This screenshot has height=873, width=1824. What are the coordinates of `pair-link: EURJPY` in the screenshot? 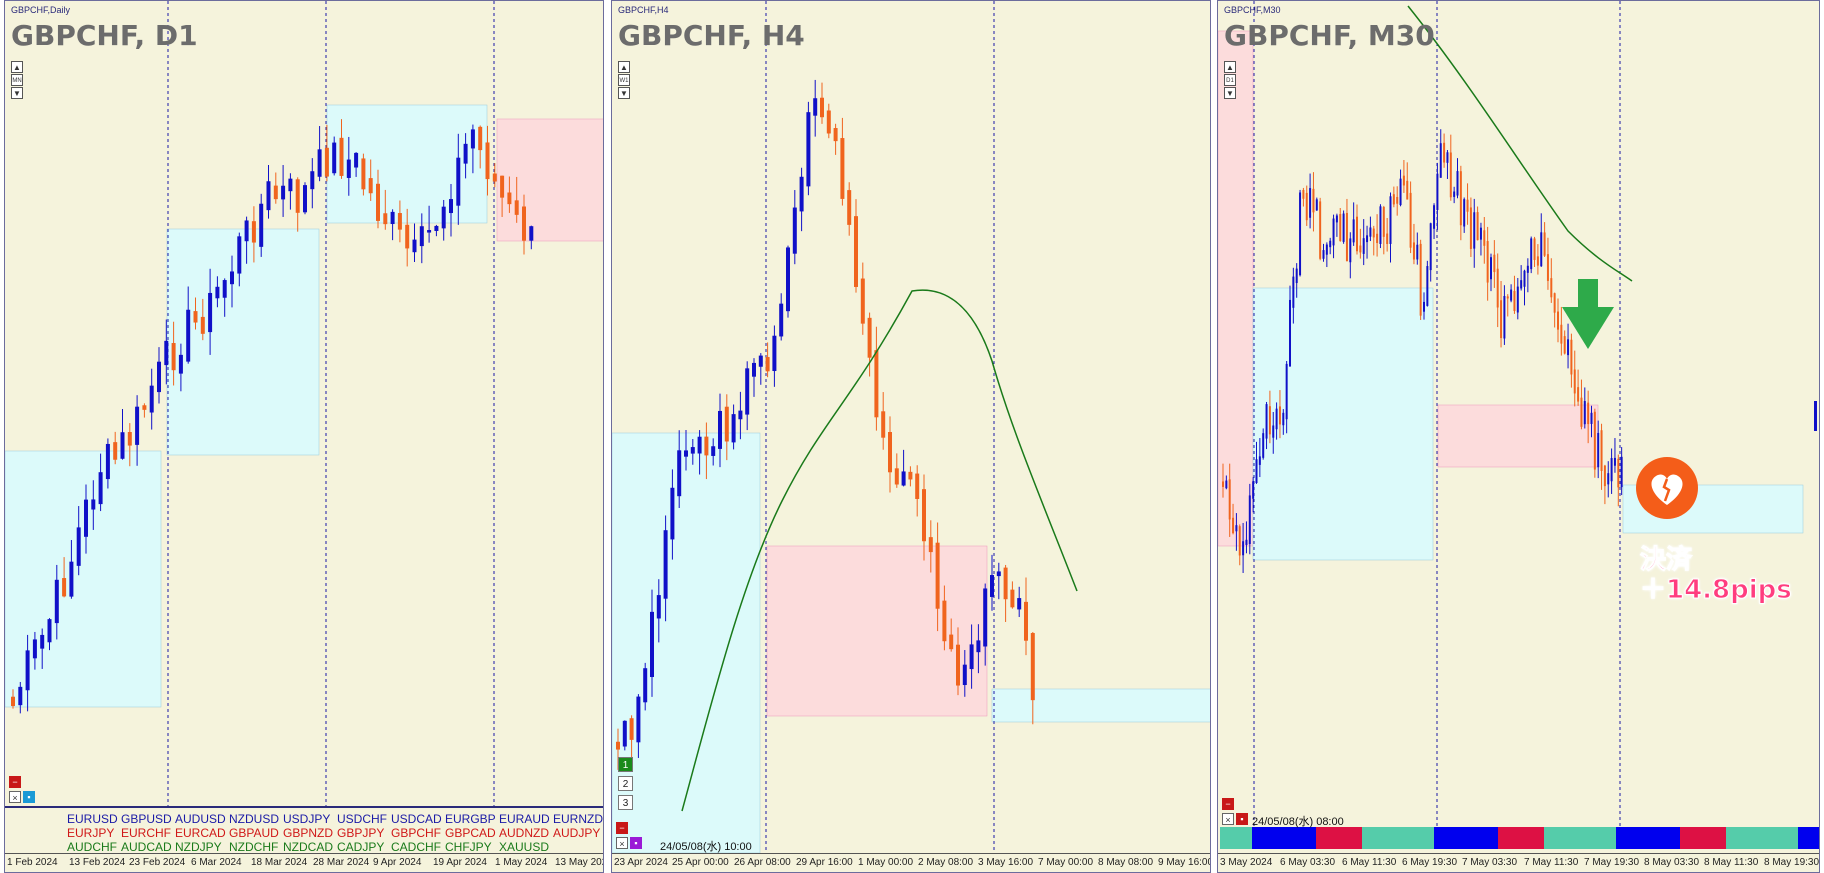 It's located at (91, 833).